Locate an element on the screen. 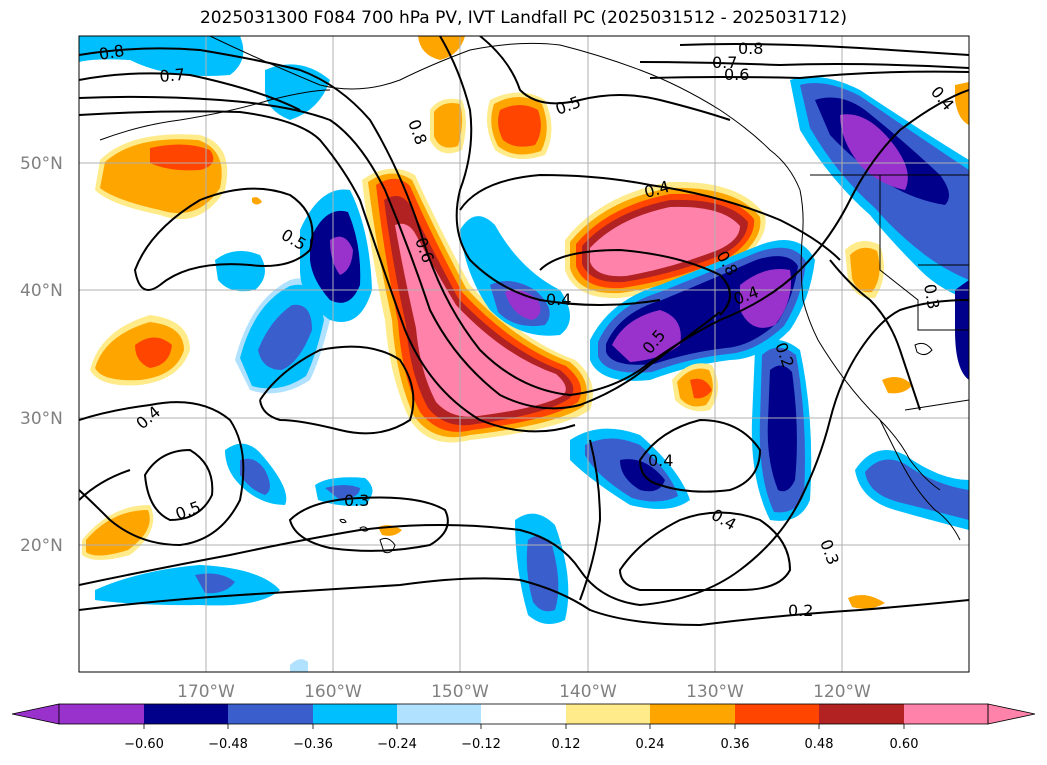 The image size is (1047, 765). shade-royal-157w24 is located at coordinates (342, 492).